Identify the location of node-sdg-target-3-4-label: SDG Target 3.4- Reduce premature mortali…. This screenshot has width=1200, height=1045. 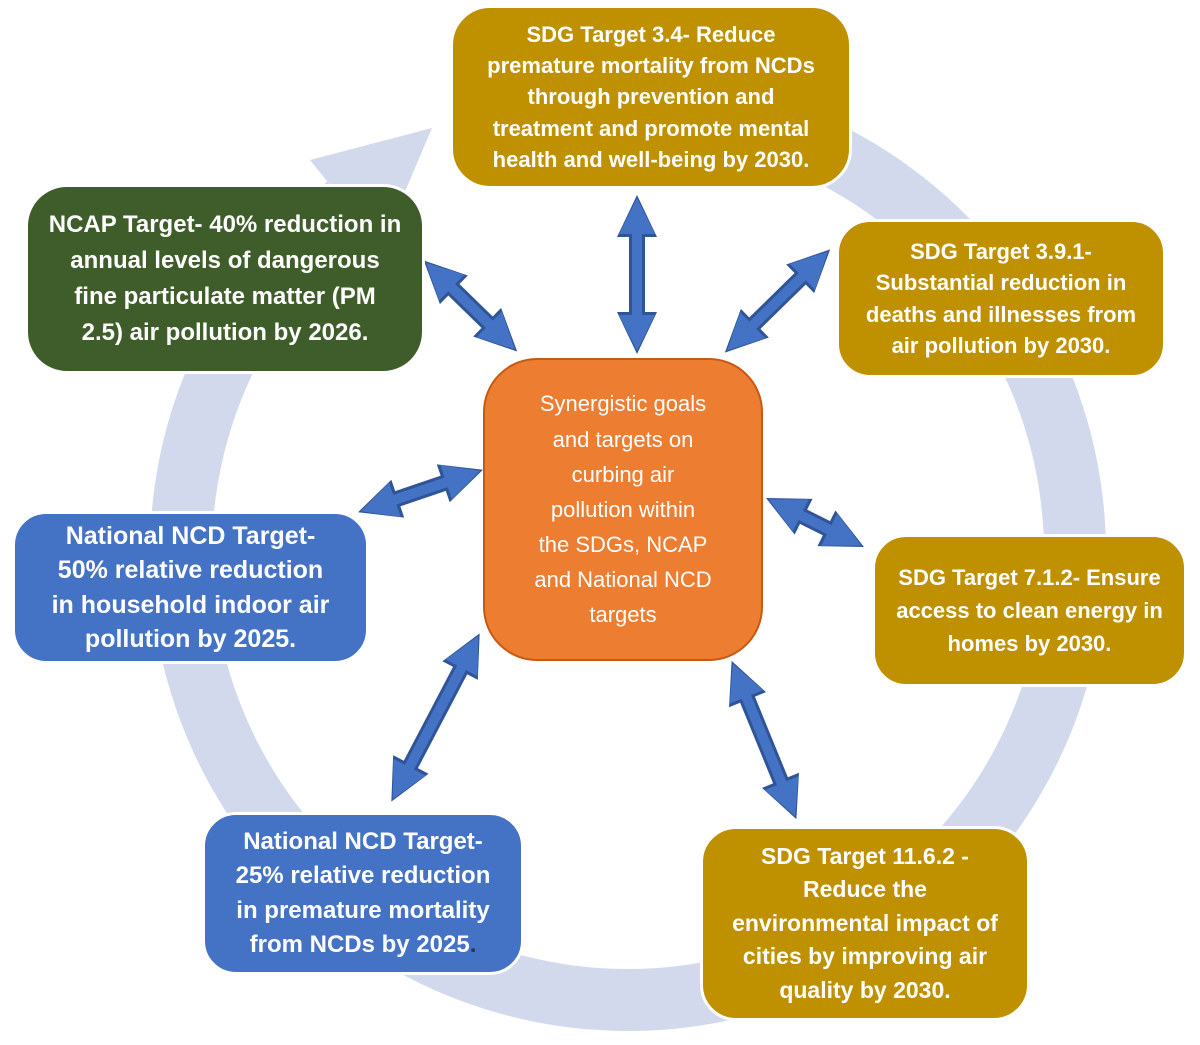
(651, 96).